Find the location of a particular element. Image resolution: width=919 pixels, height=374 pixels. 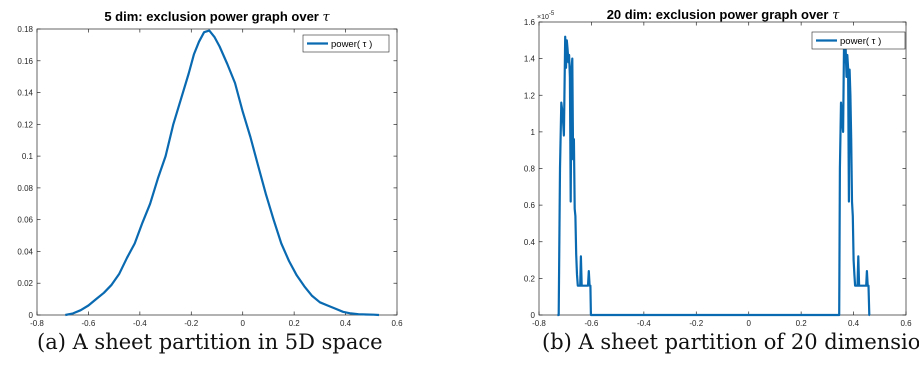

y-tick-label: 0.08 is located at coordinates (25, 188).